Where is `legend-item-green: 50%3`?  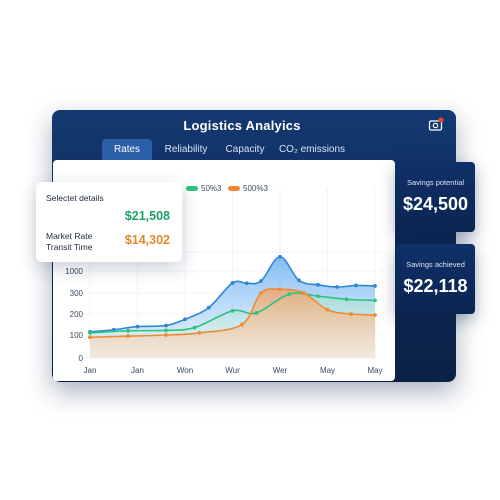 legend-item-green: 50%3 is located at coordinates (203, 190).